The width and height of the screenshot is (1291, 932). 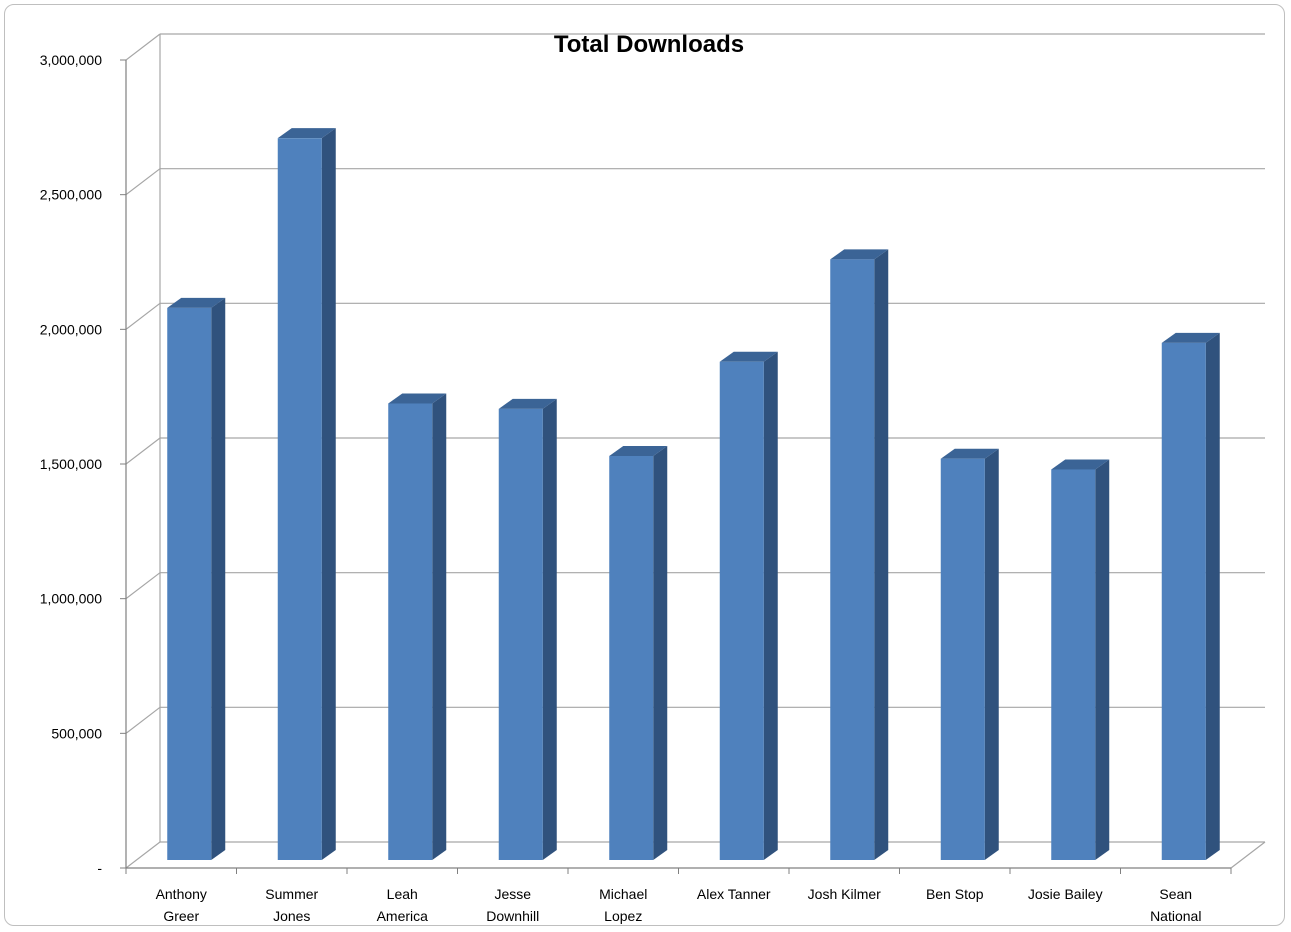 What do you see at coordinates (1248, 855) in the screenshot?
I see `floor-edge` at bounding box center [1248, 855].